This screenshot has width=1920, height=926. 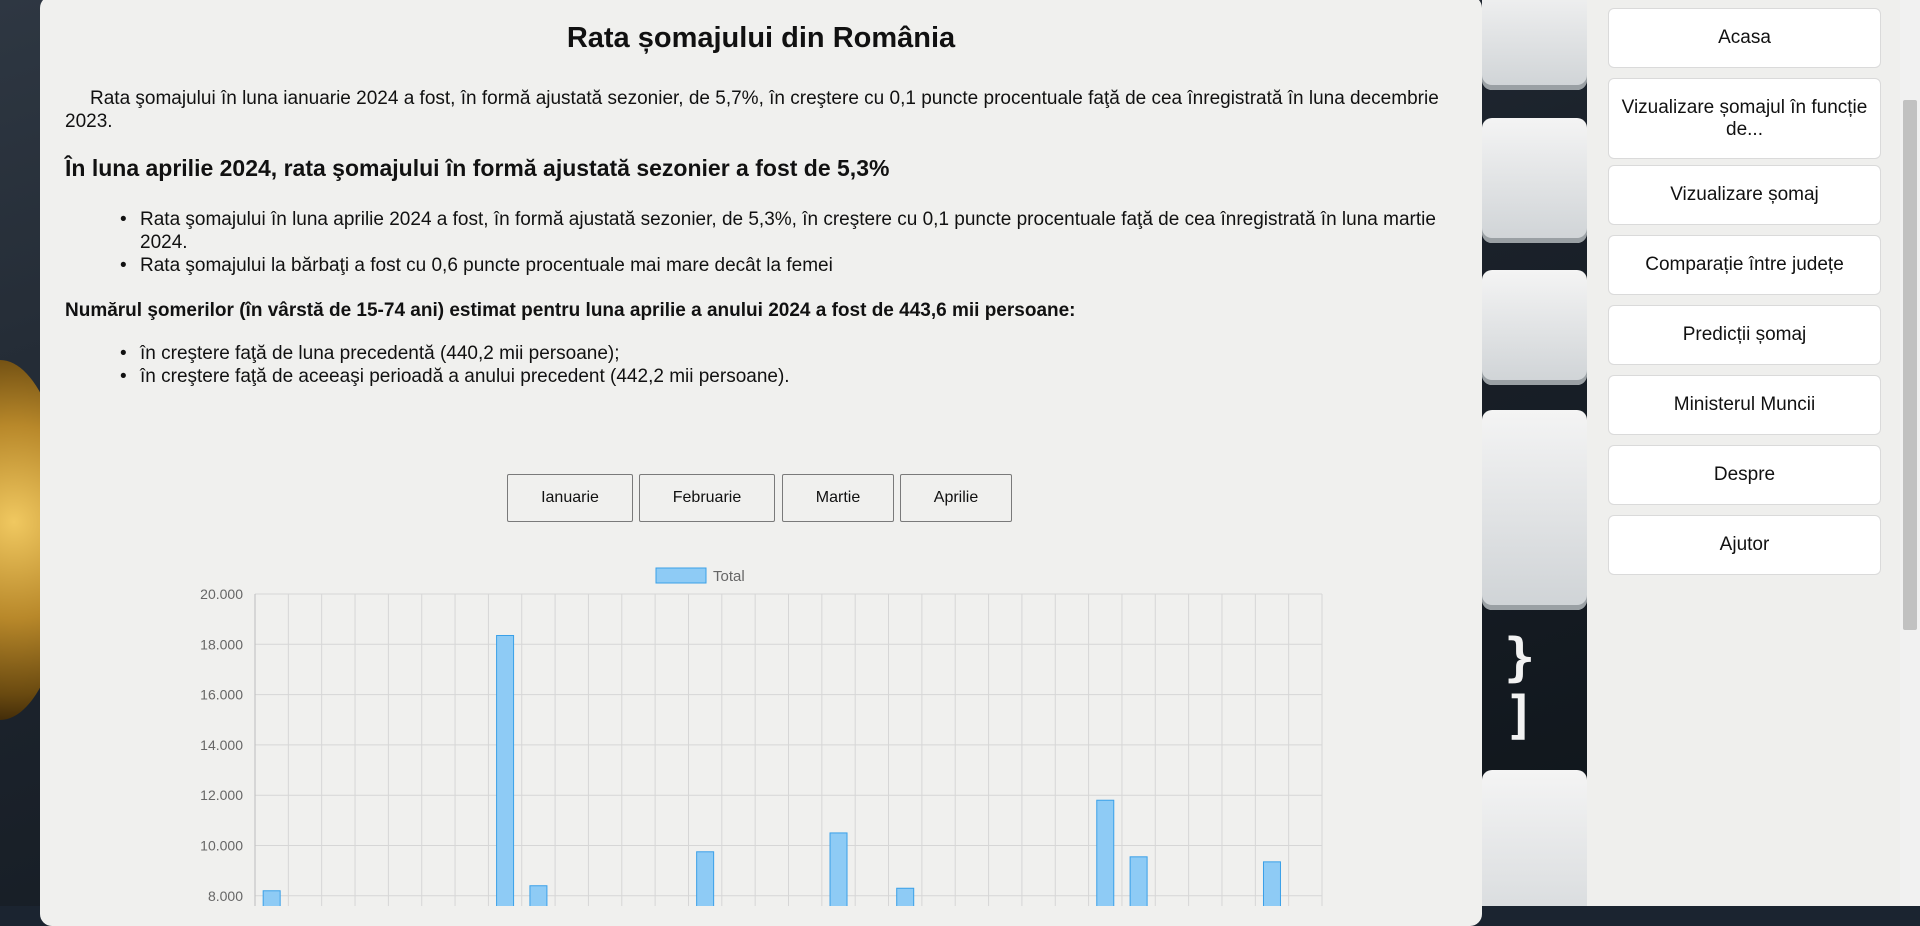 What do you see at coordinates (225, 896) in the screenshot?
I see `y-tick-label: 8.000` at bounding box center [225, 896].